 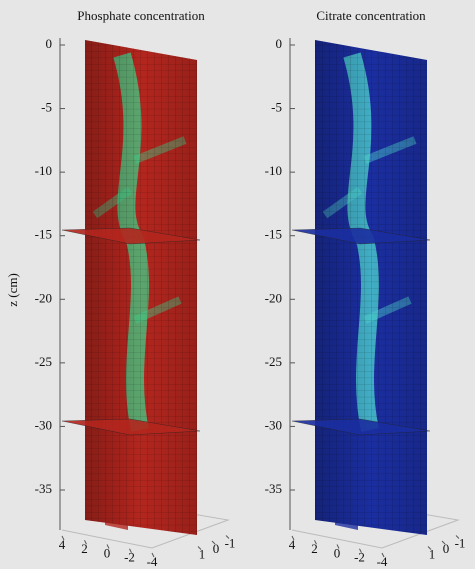 What do you see at coordinates (12, 290) in the screenshot?
I see `z-axis-label: z (cm)` at bounding box center [12, 290].